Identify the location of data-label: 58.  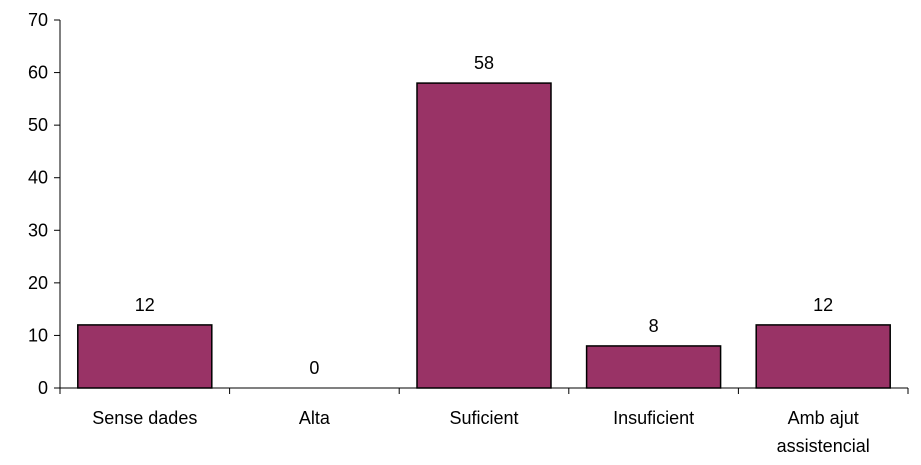
(484, 63).